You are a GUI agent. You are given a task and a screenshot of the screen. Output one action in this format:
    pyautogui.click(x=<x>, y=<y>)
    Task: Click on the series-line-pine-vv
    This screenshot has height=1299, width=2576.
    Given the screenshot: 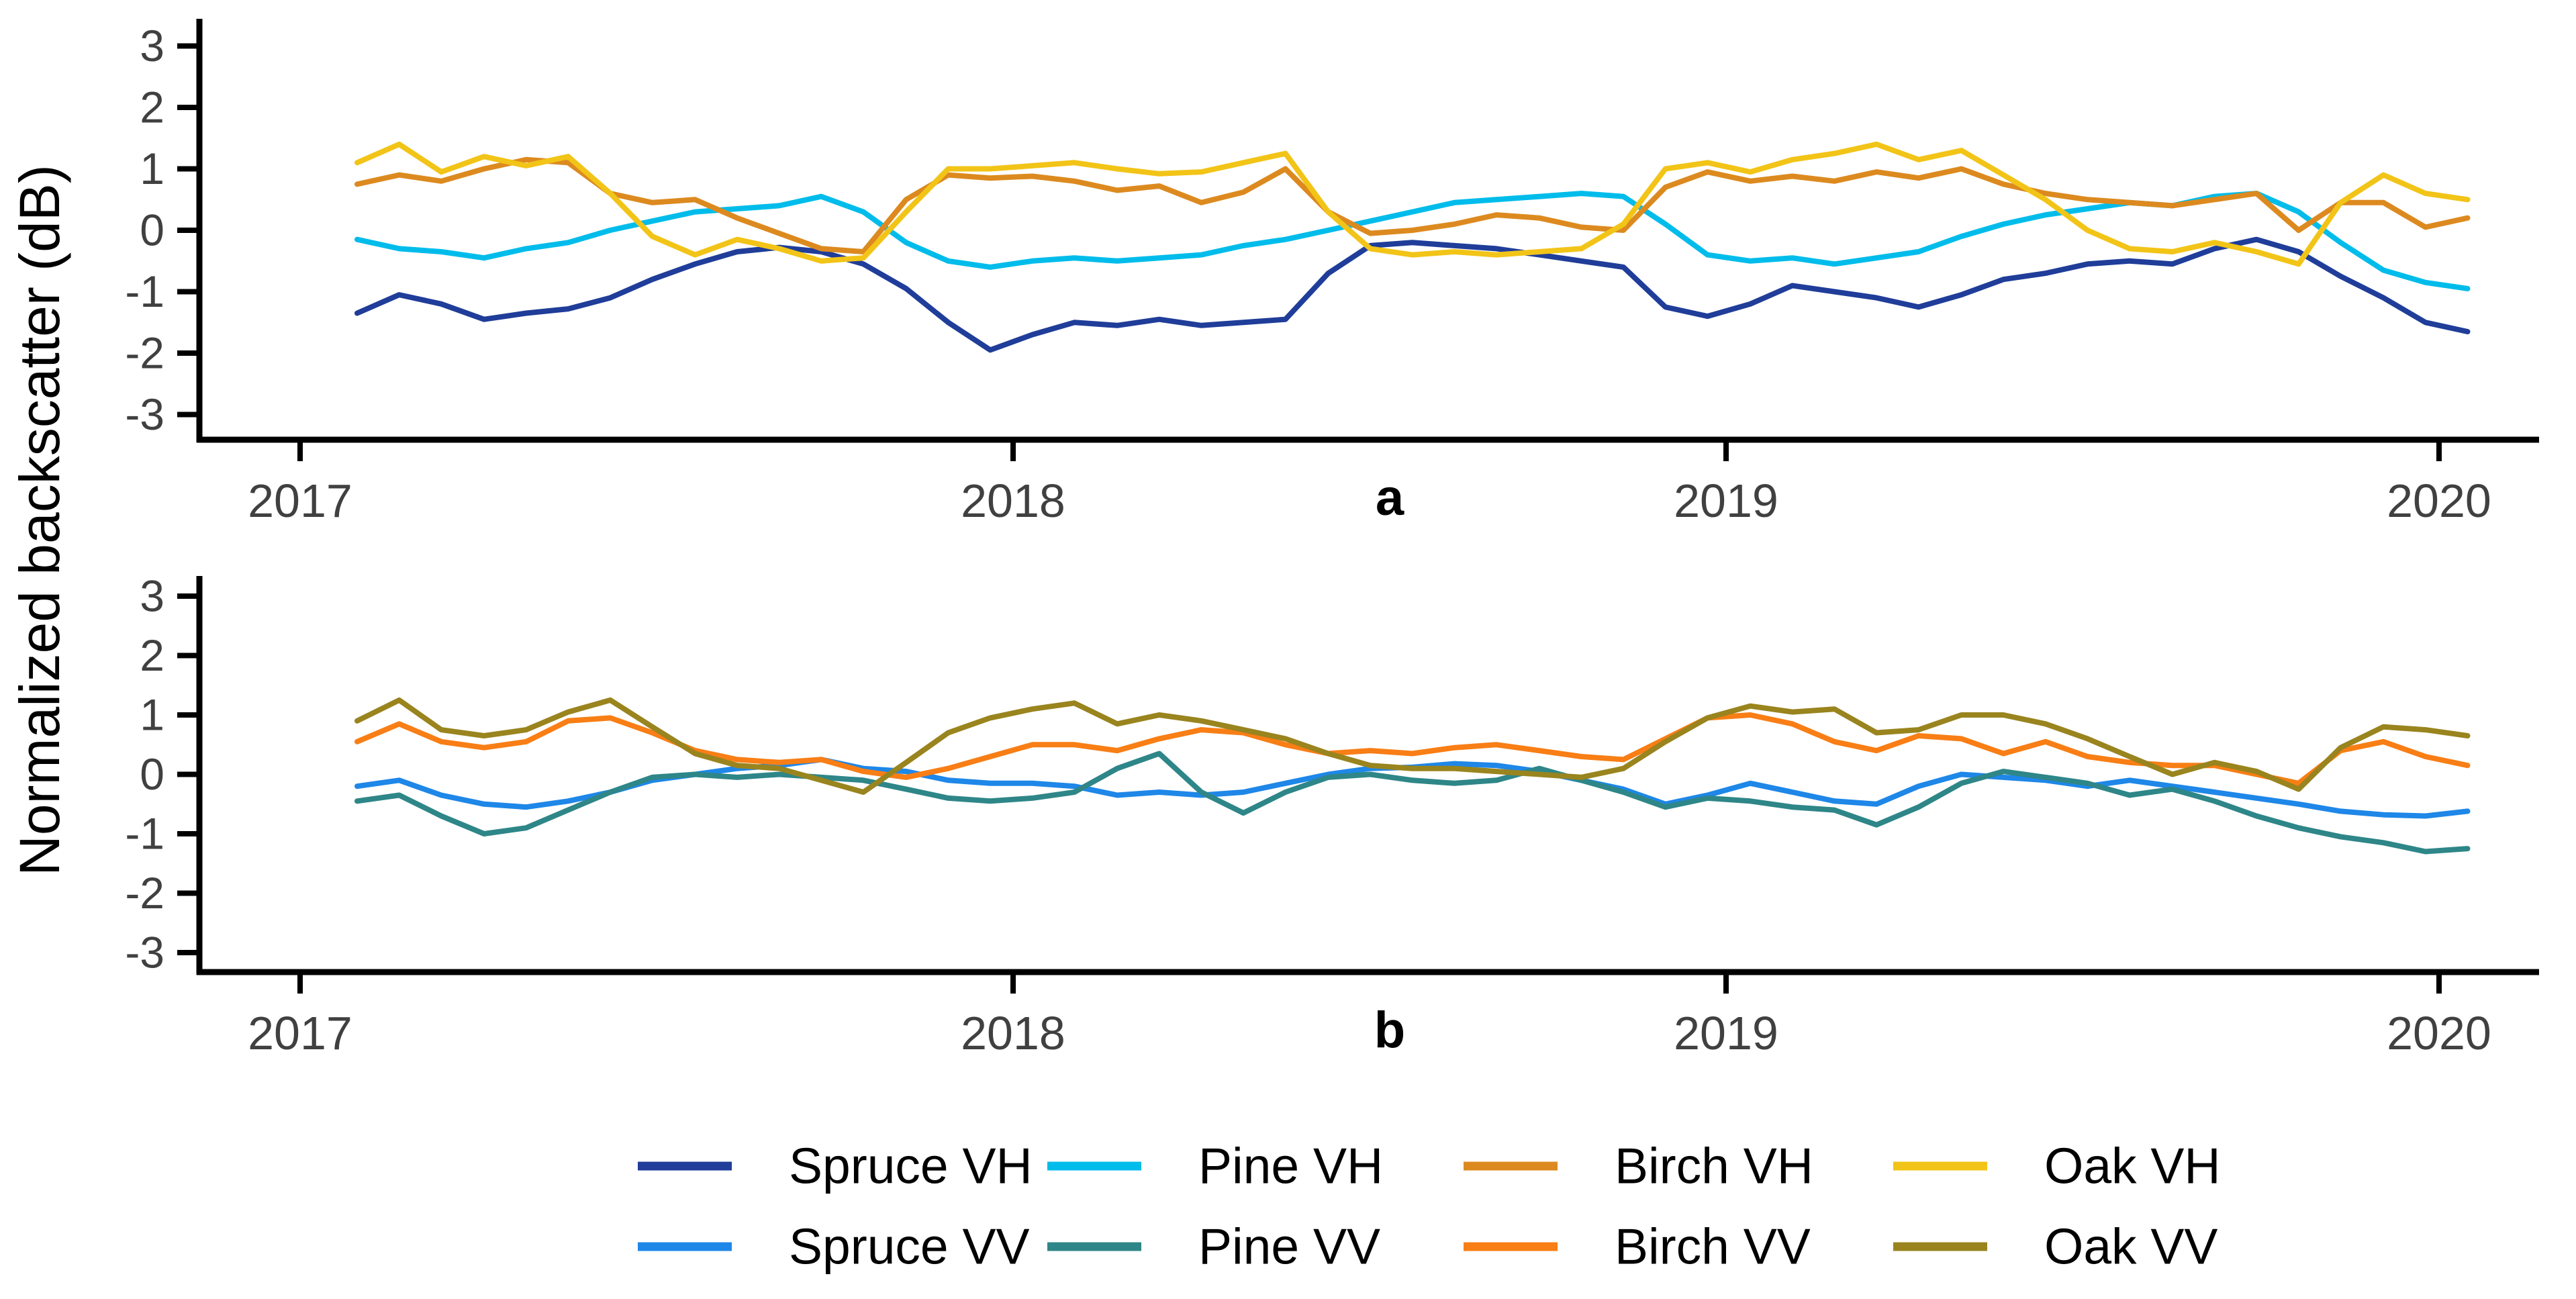 What is the action you would take?
    pyautogui.click(x=1412, y=803)
    